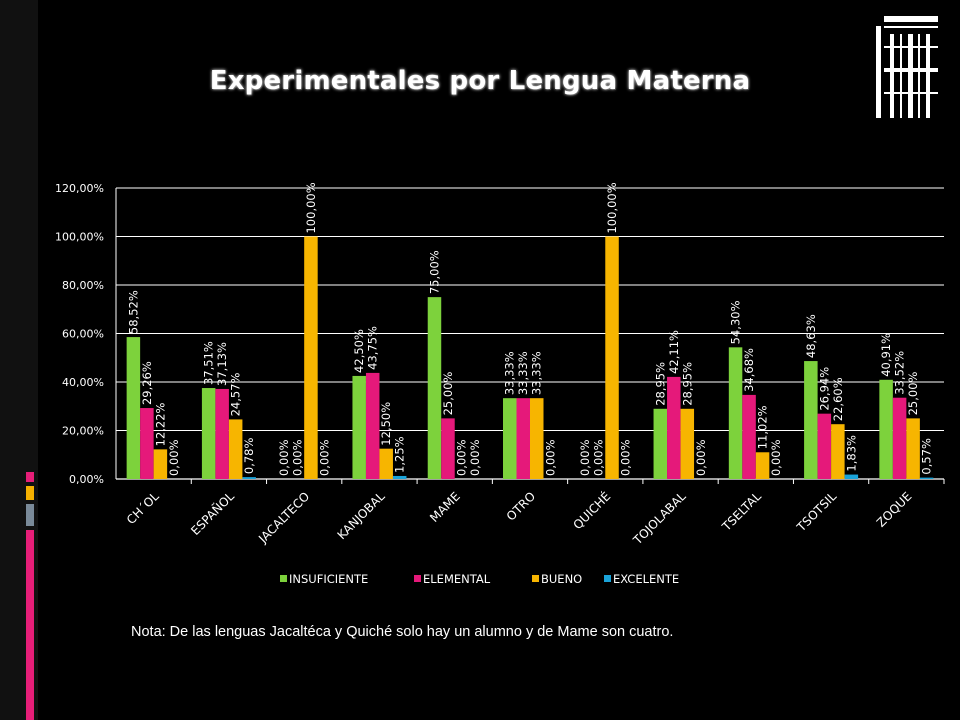 The image size is (960, 720). I want to click on accent-bar-gray, so click(30, 515).